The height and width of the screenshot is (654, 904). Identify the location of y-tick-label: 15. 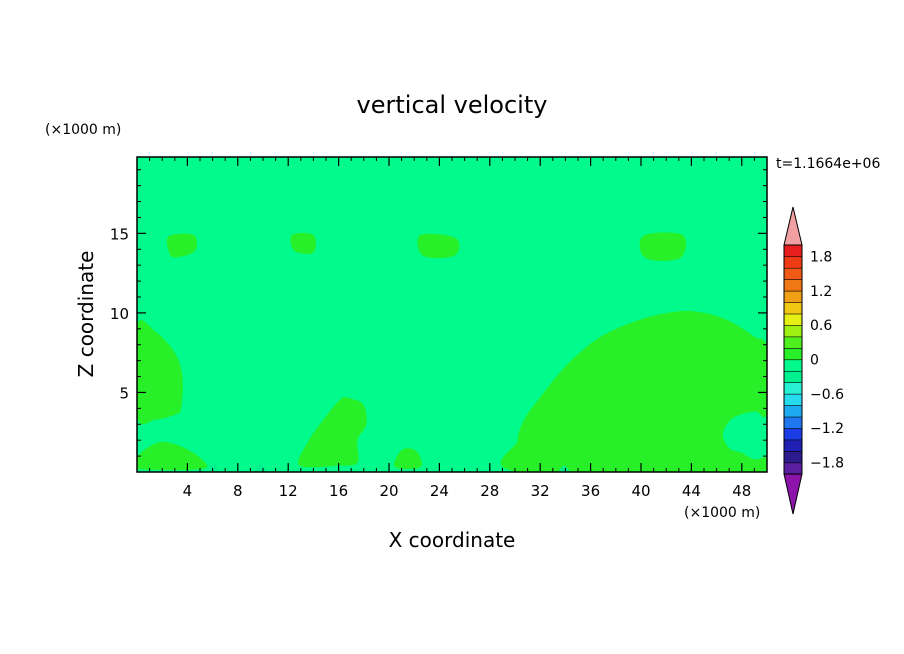
(119, 234).